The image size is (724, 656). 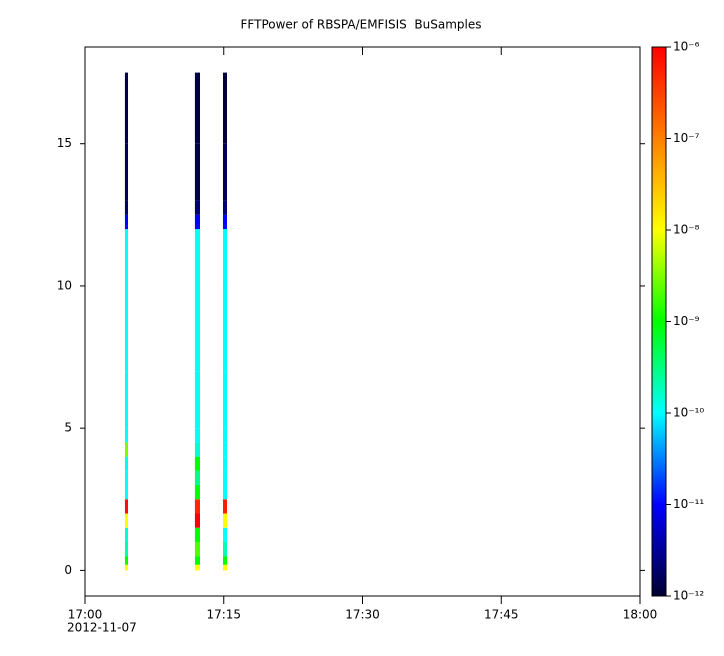 What do you see at coordinates (688, 413) in the screenshot?
I see `colorbar-tick-label: 10⁻¹⁰` at bounding box center [688, 413].